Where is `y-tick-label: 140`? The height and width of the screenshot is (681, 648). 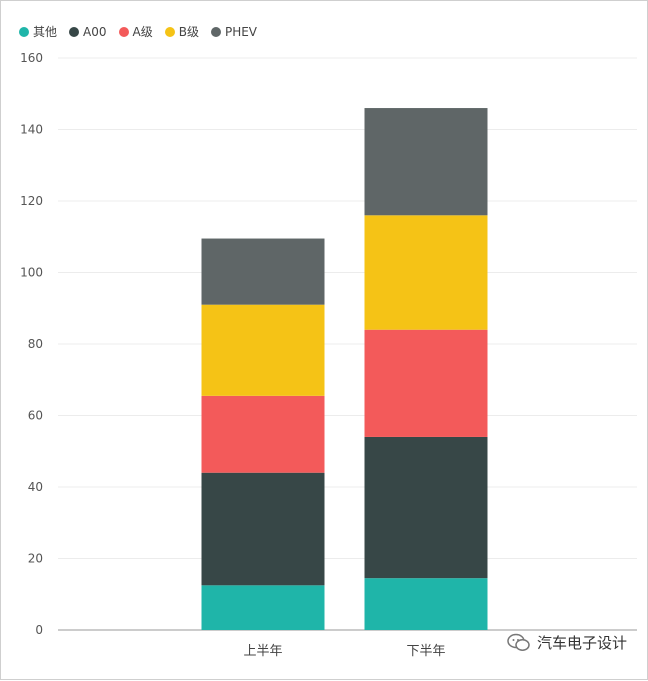
y-tick-label: 140 is located at coordinates (31, 130).